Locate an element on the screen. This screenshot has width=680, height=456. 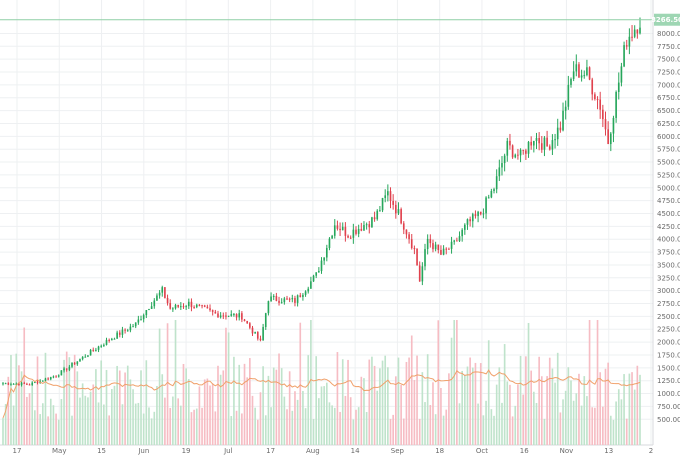
x-tick-label: 17 is located at coordinates (17, 451).